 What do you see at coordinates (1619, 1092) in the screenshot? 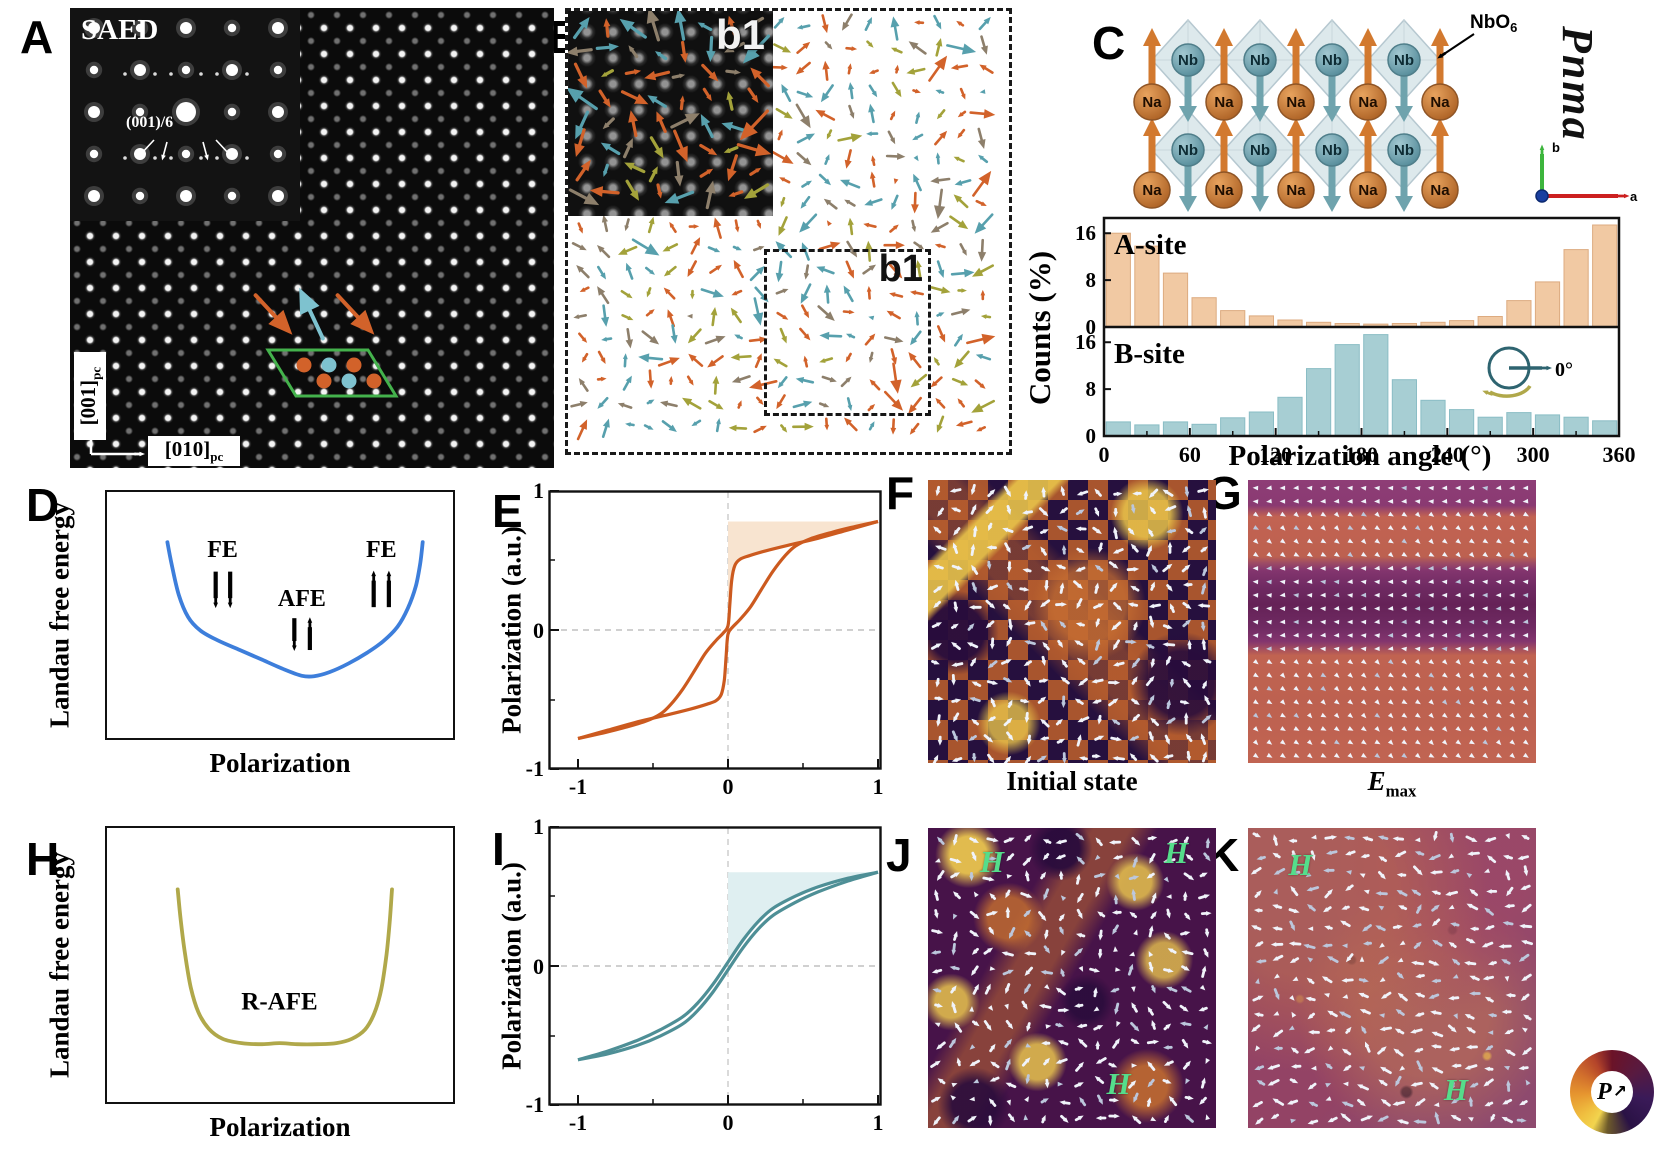
I see `wheel-arrow-icon: ↗` at bounding box center [1619, 1092].